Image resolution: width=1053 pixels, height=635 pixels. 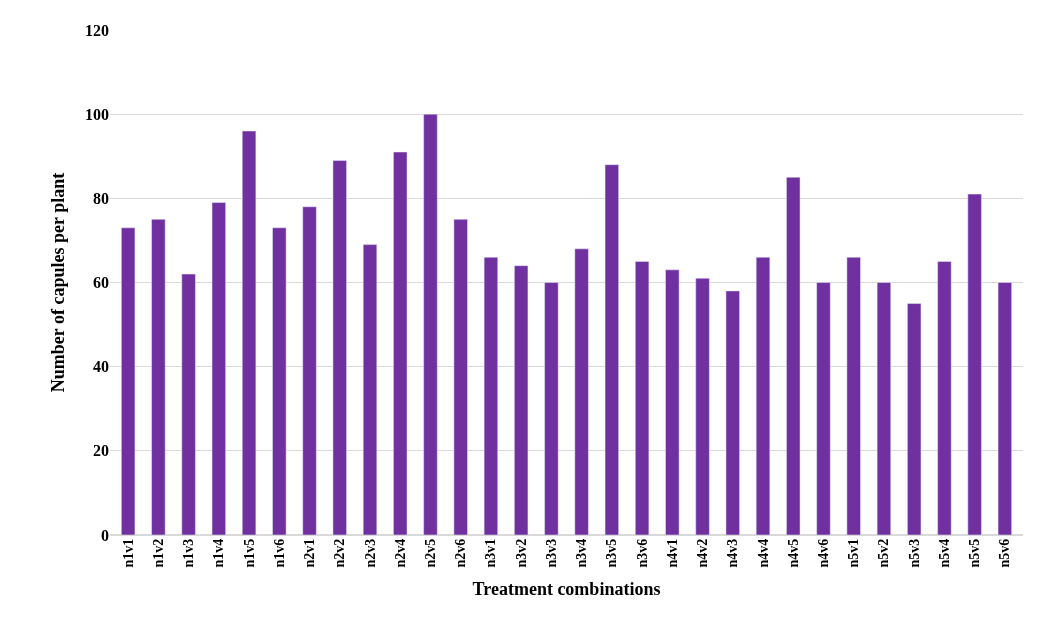 I want to click on x-tick-label: n4v3, so click(x=733, y=553).